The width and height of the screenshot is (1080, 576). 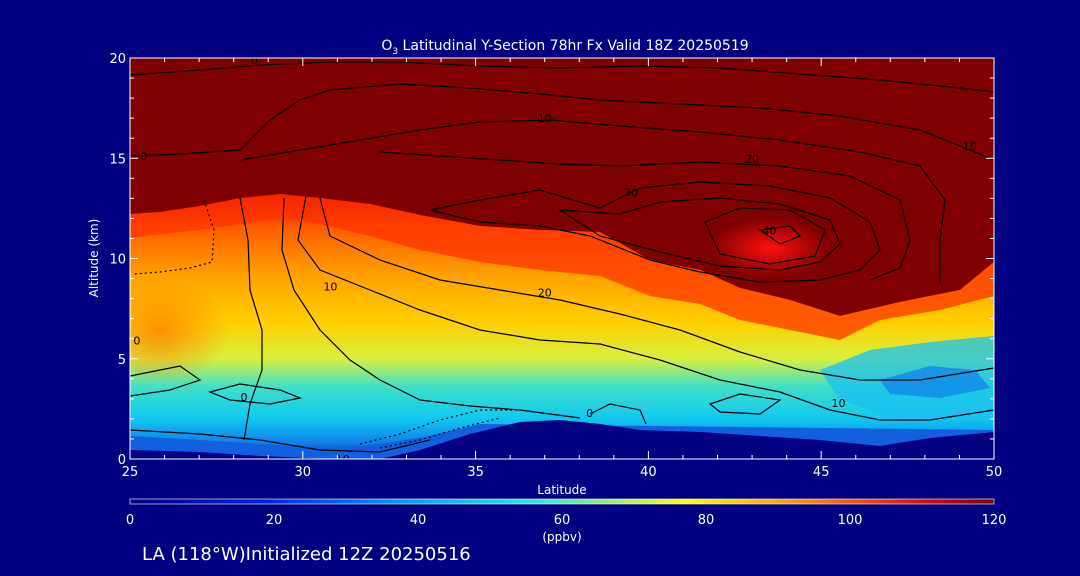 What do you see at coordinates (561, 537) in the screenshot?
I see `colorbar-unit-label: (ppbv)` at bounding box center [561, 537].